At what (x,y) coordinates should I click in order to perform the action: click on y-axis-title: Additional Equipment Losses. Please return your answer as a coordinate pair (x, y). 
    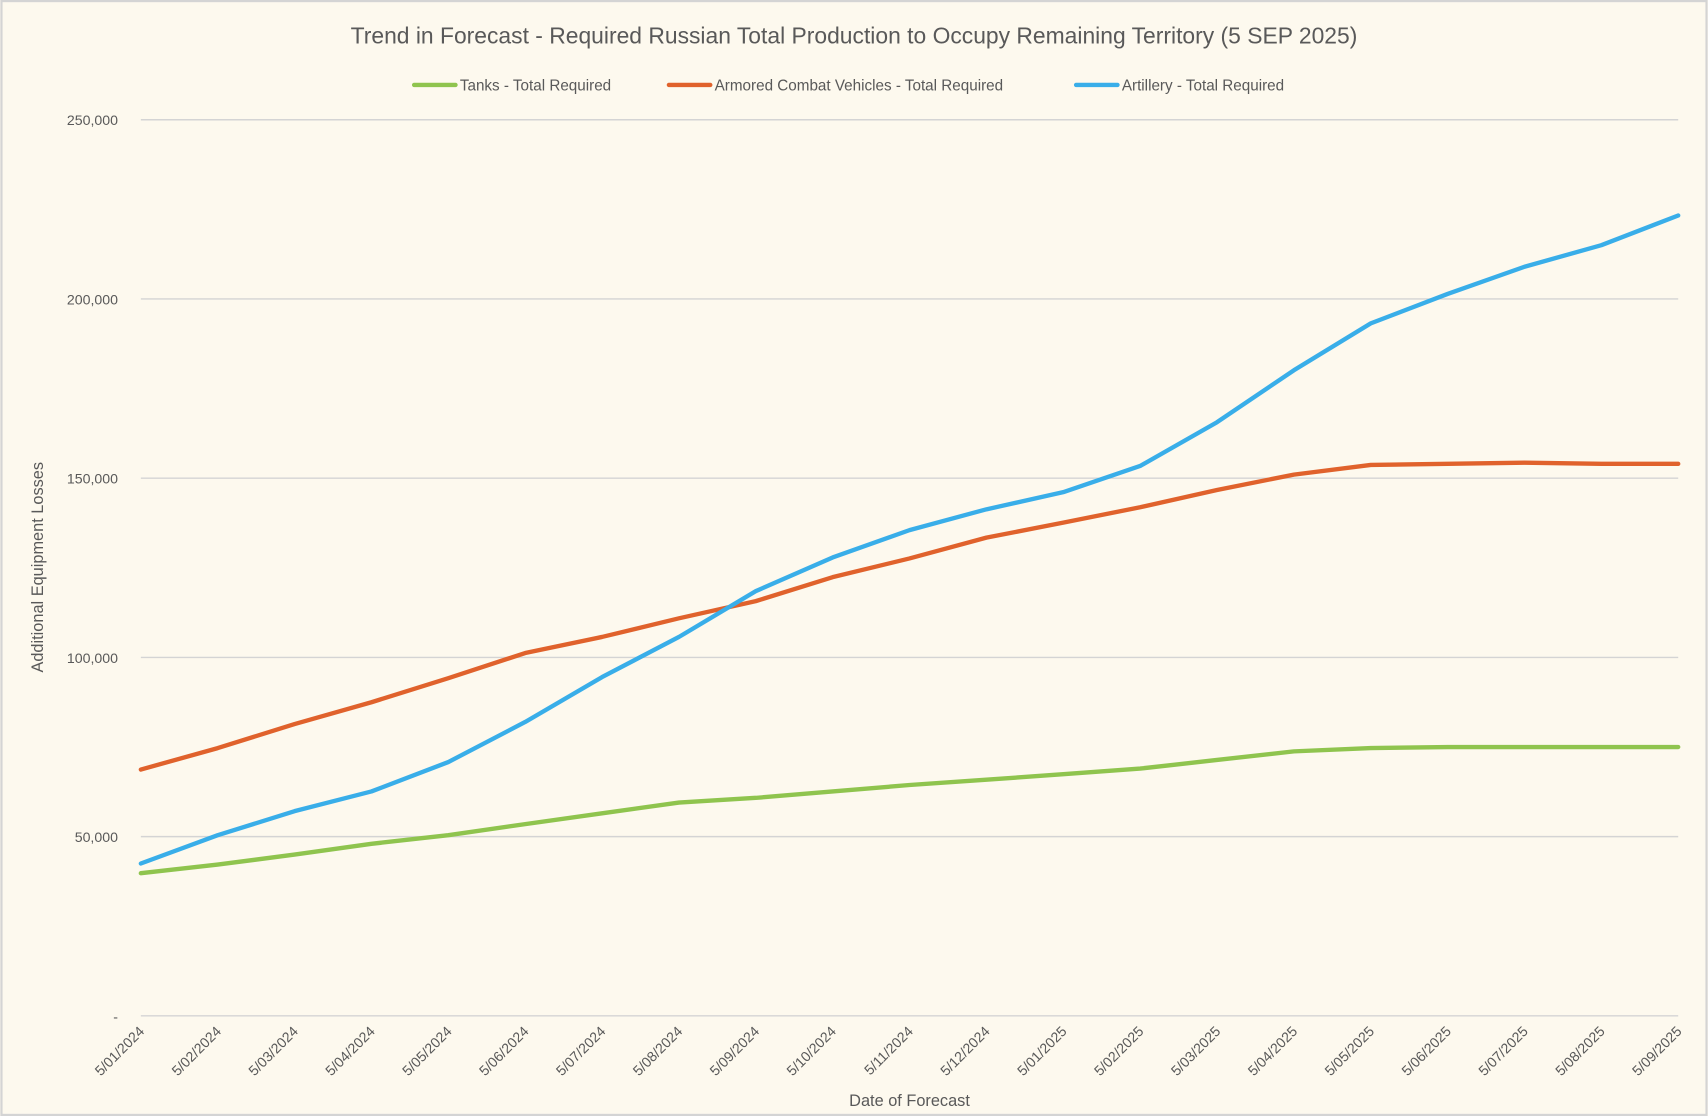
    Looking at the image, I should click on (38, 567).